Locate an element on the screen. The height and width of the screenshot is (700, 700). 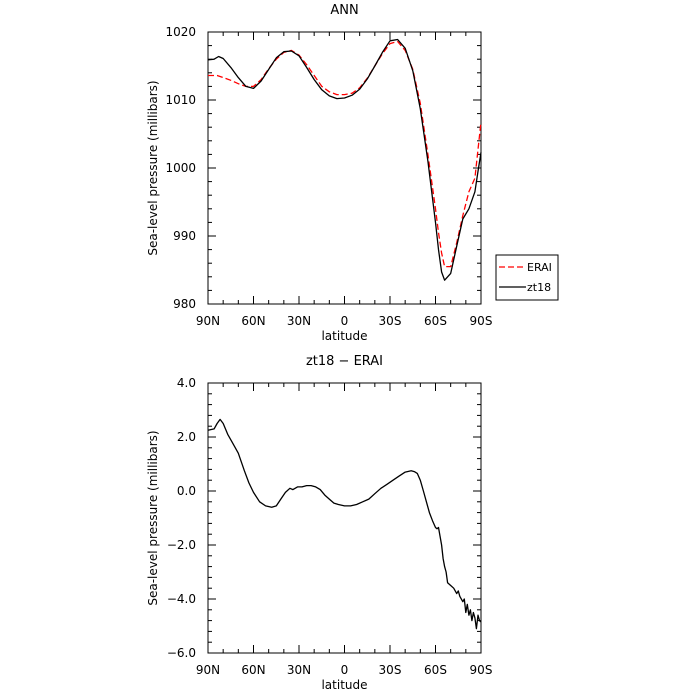
series-line-zt18 is located at coordinates (344, 159).